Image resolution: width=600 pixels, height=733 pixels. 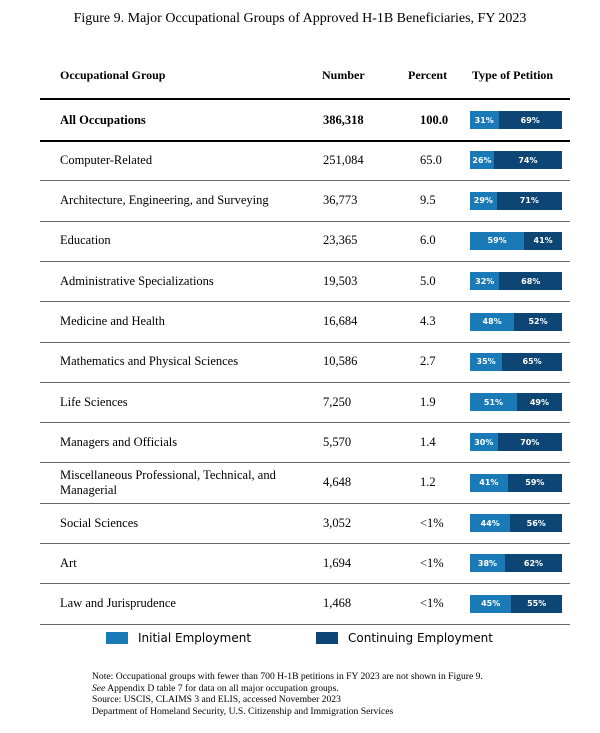 What do you see at coordinates (539, 402) in the screenshot?
I see `bar-segment-continuing: 49%` at bounding box center [539, 402].